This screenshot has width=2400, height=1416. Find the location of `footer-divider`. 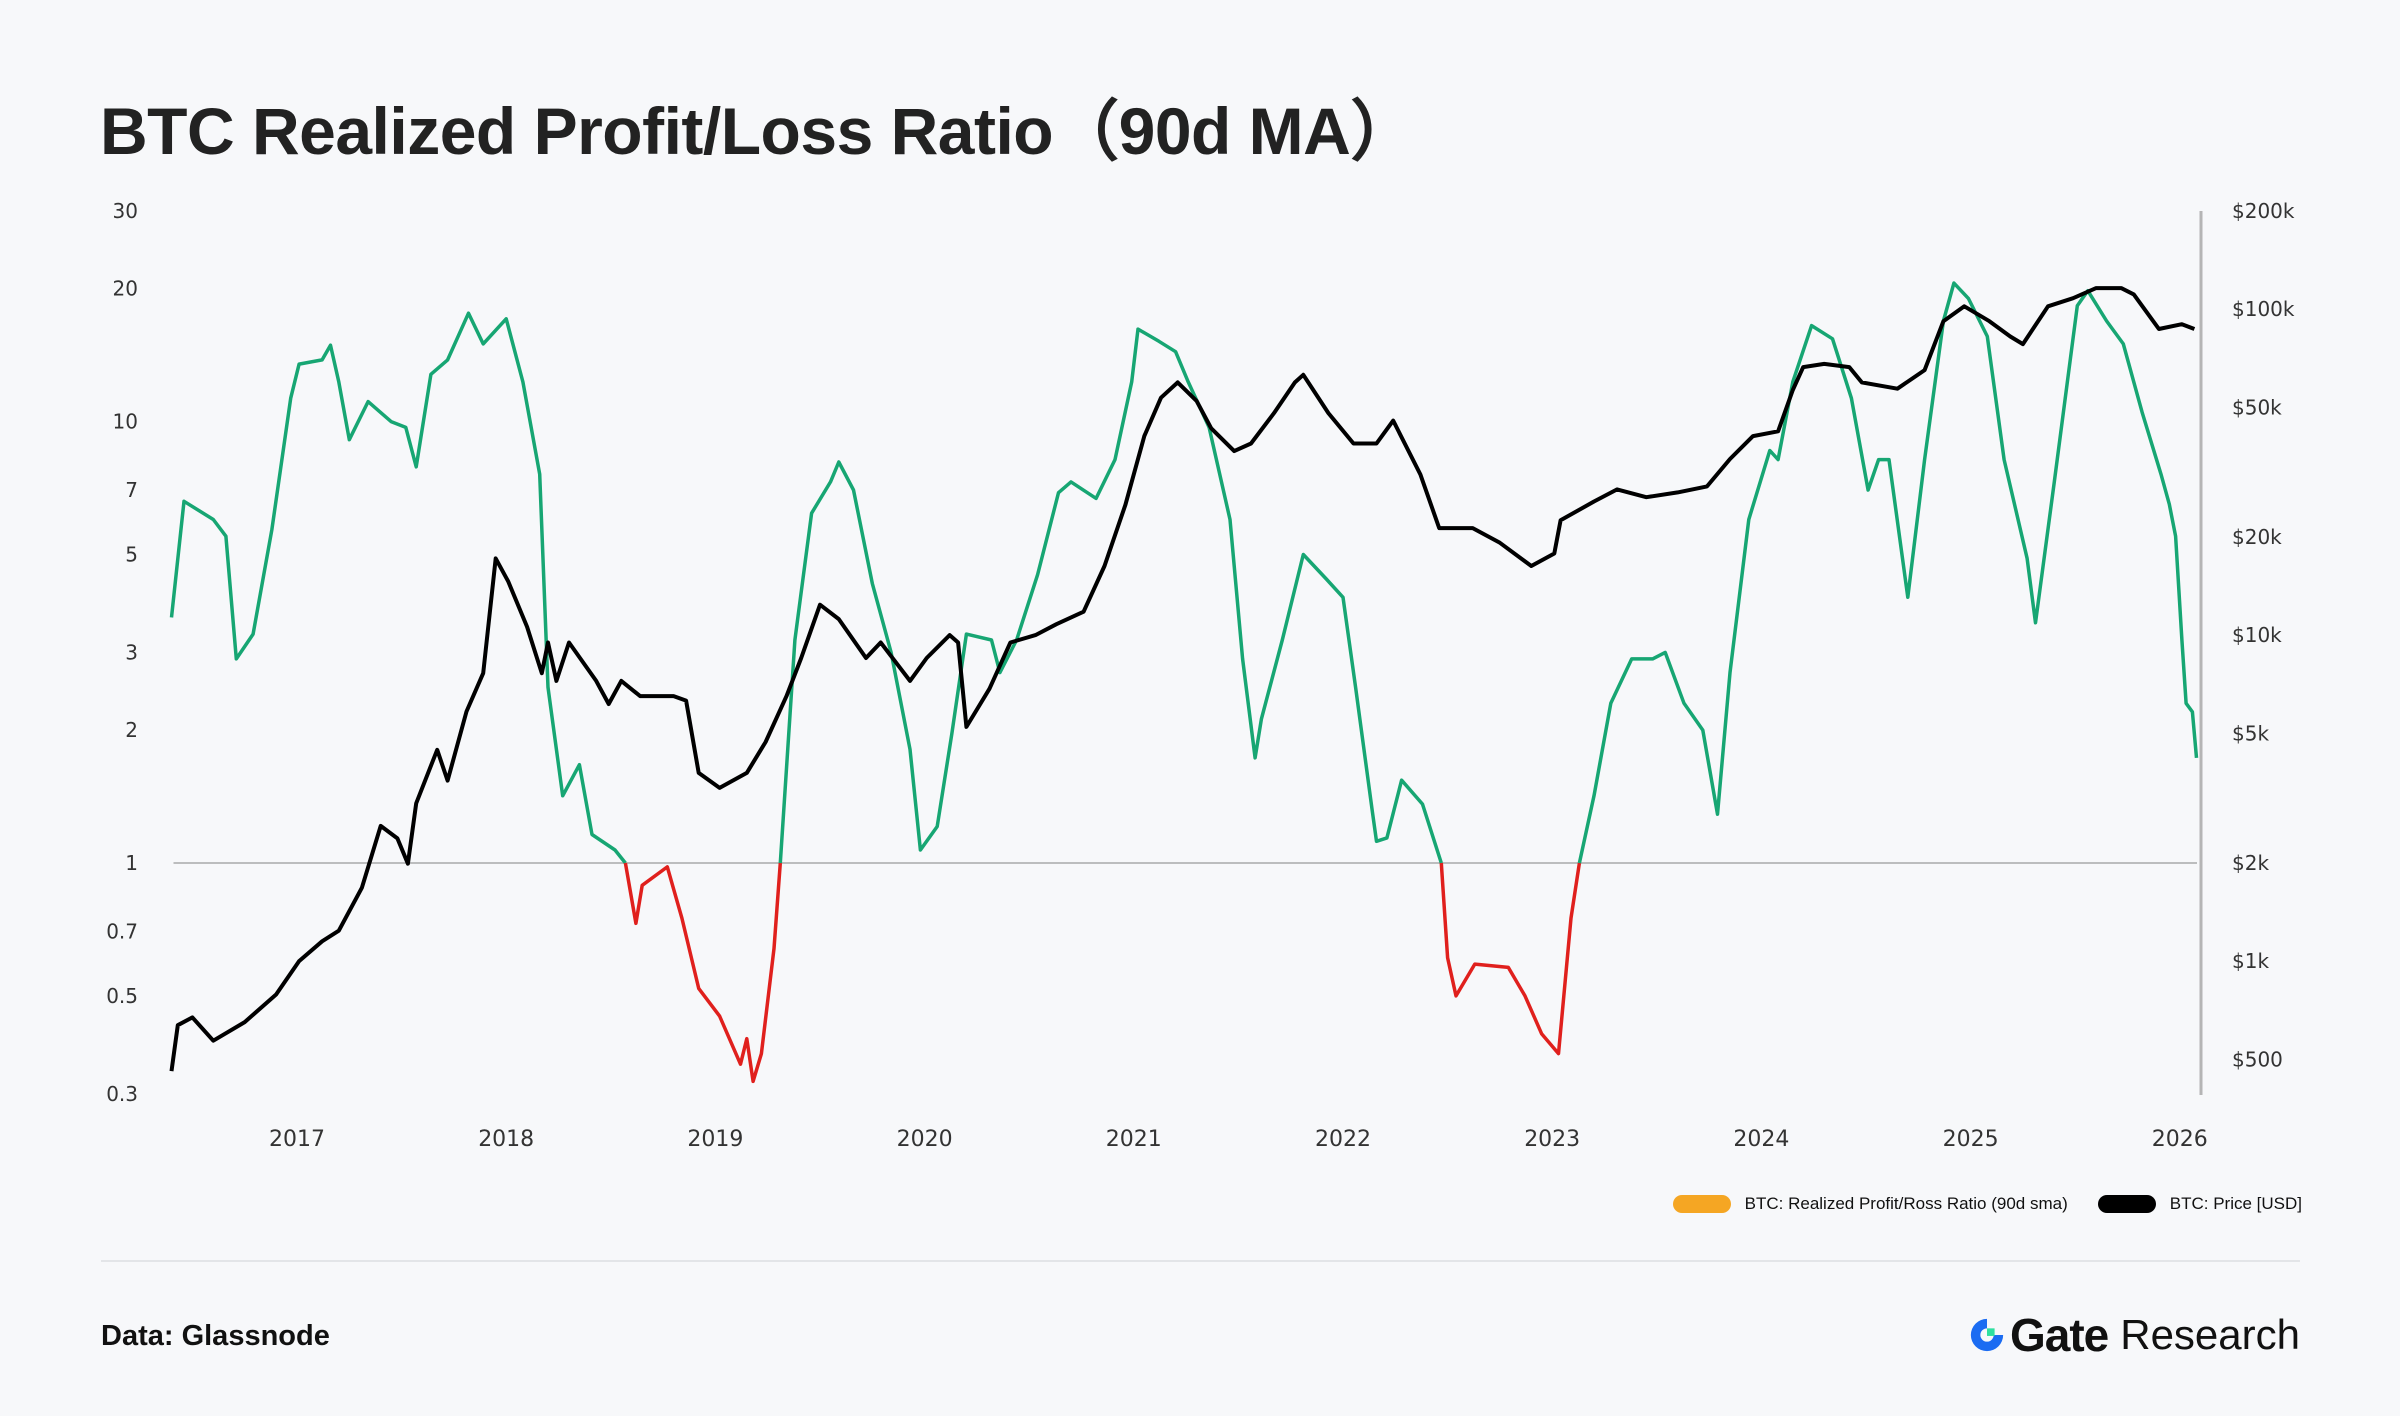

footer-divider is located at coordinates (1200, 1261).